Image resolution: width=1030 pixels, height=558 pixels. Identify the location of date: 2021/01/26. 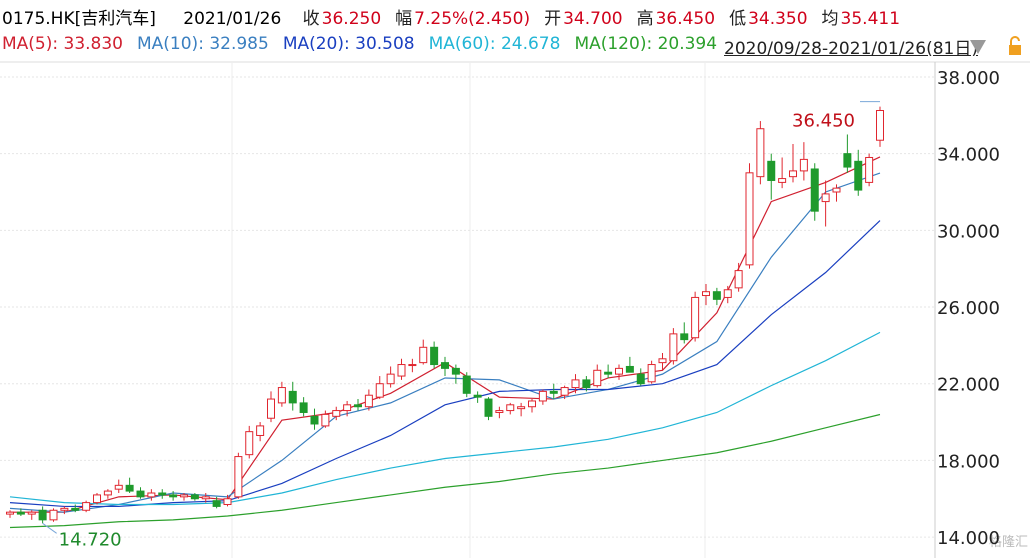
(232, 19).